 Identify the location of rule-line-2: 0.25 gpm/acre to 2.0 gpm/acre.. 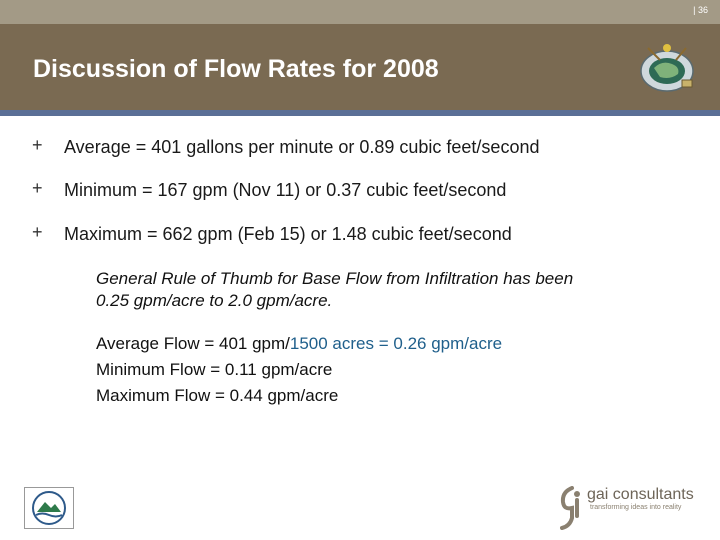
(214, 300).